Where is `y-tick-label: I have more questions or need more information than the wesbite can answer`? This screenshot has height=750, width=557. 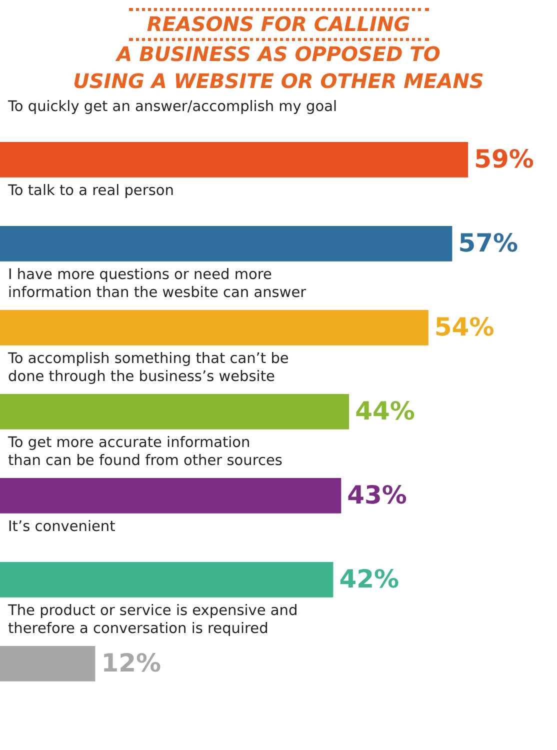
y-tick-label: I have more questions or need more information than the wesbite can answer is located at coordinates (157, 284).